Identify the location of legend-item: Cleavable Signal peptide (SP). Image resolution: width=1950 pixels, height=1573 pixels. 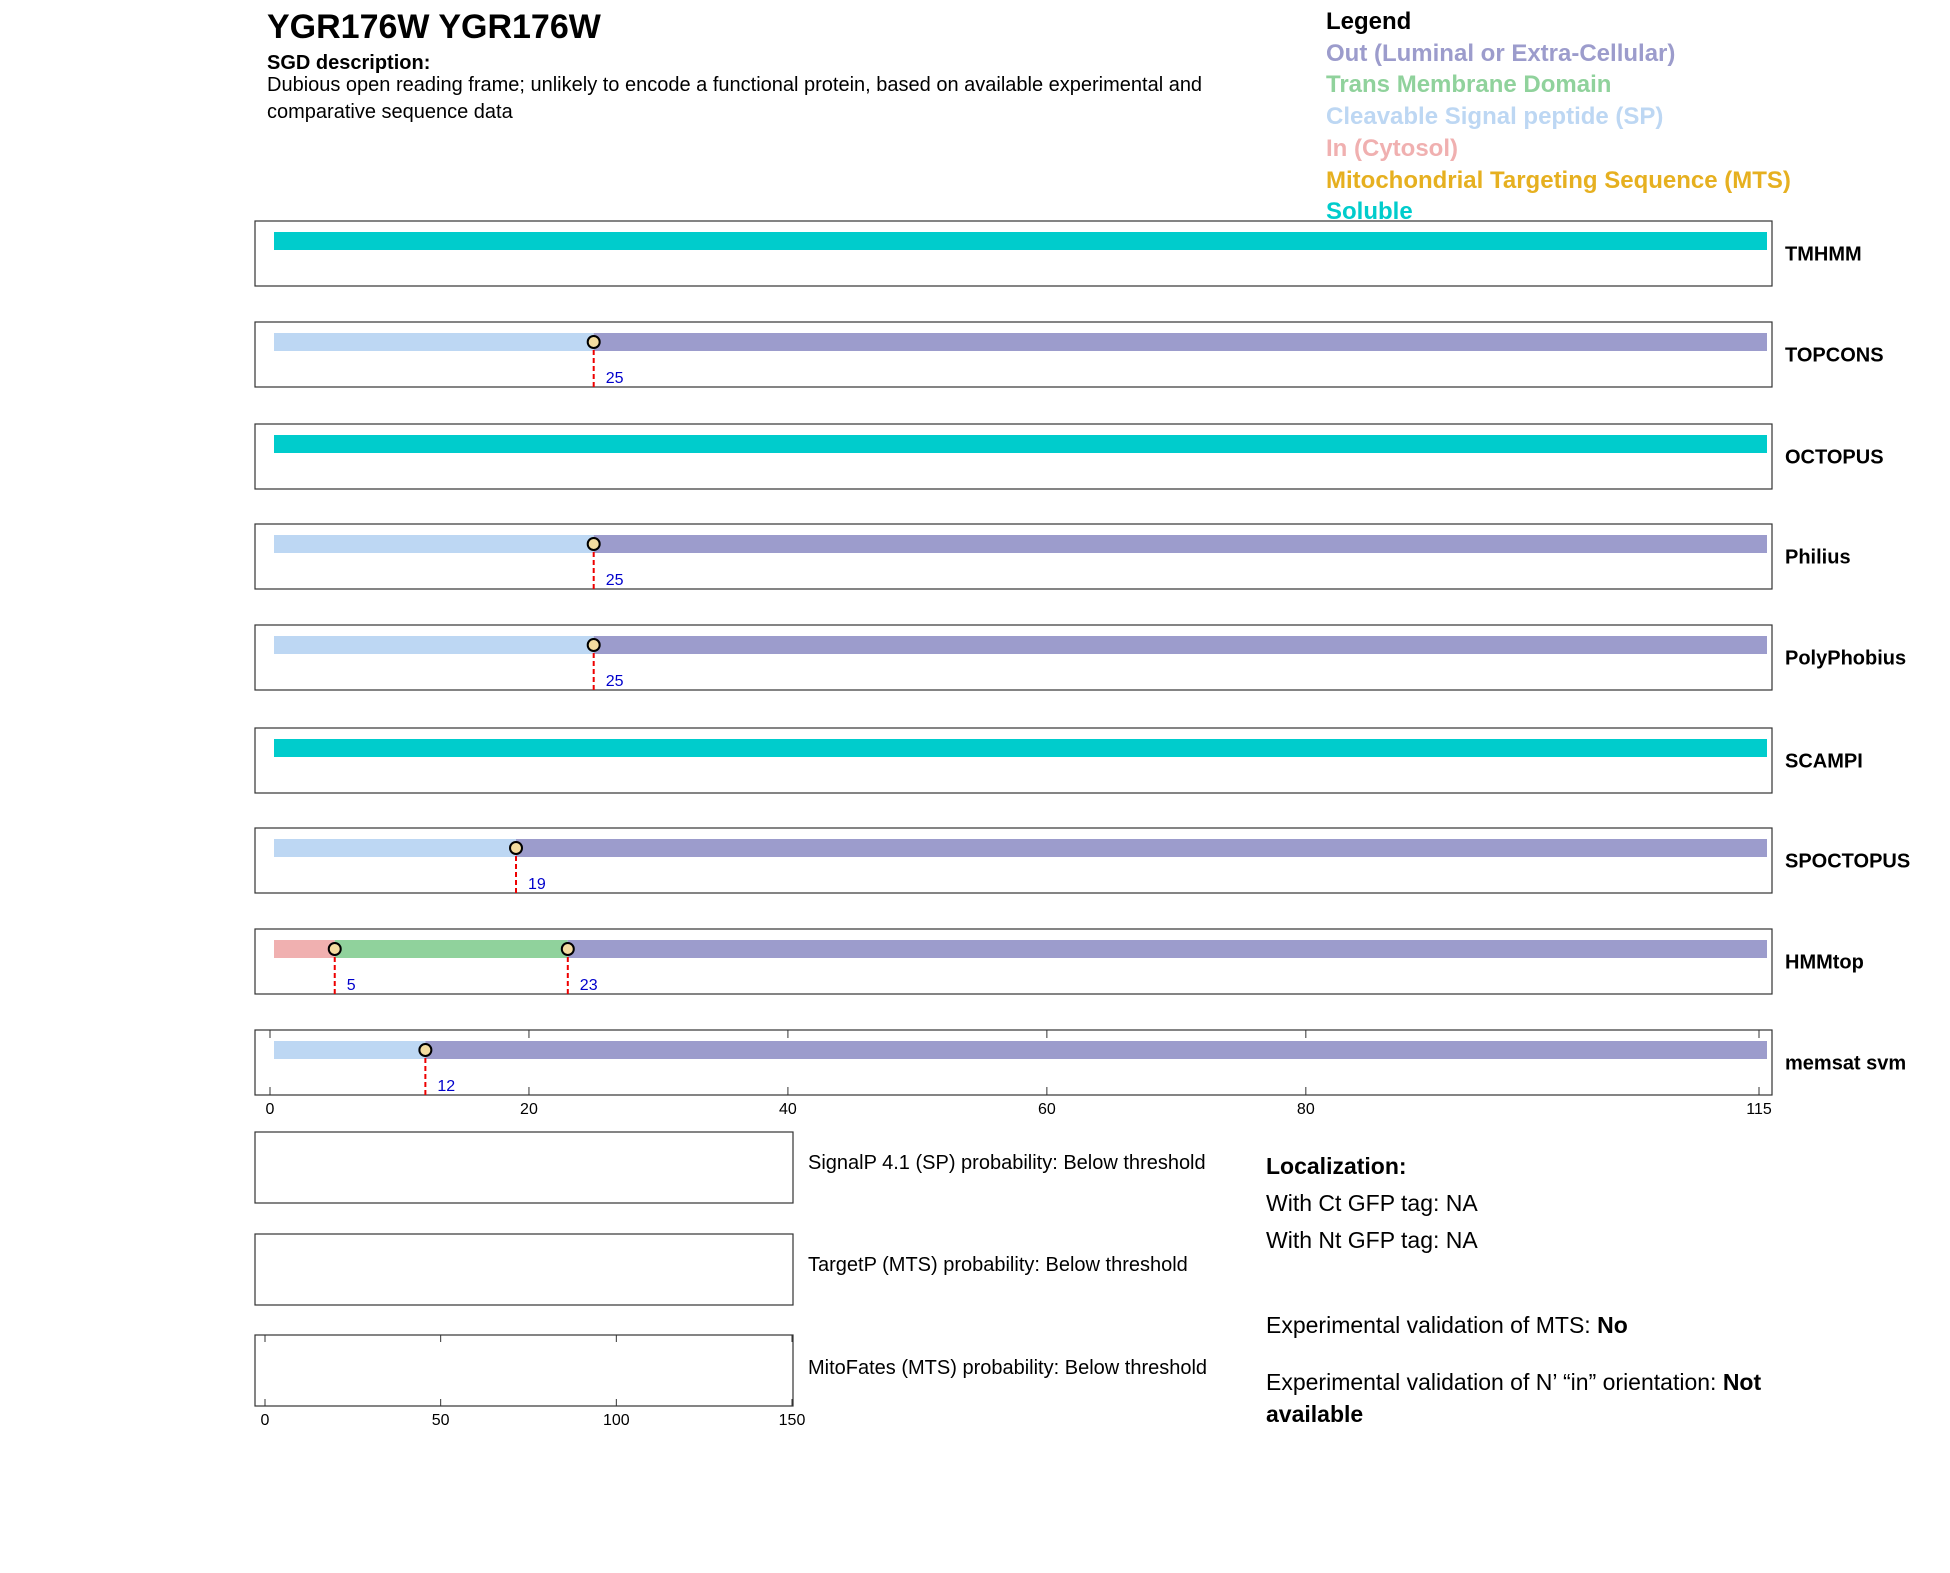
(1495, 117).